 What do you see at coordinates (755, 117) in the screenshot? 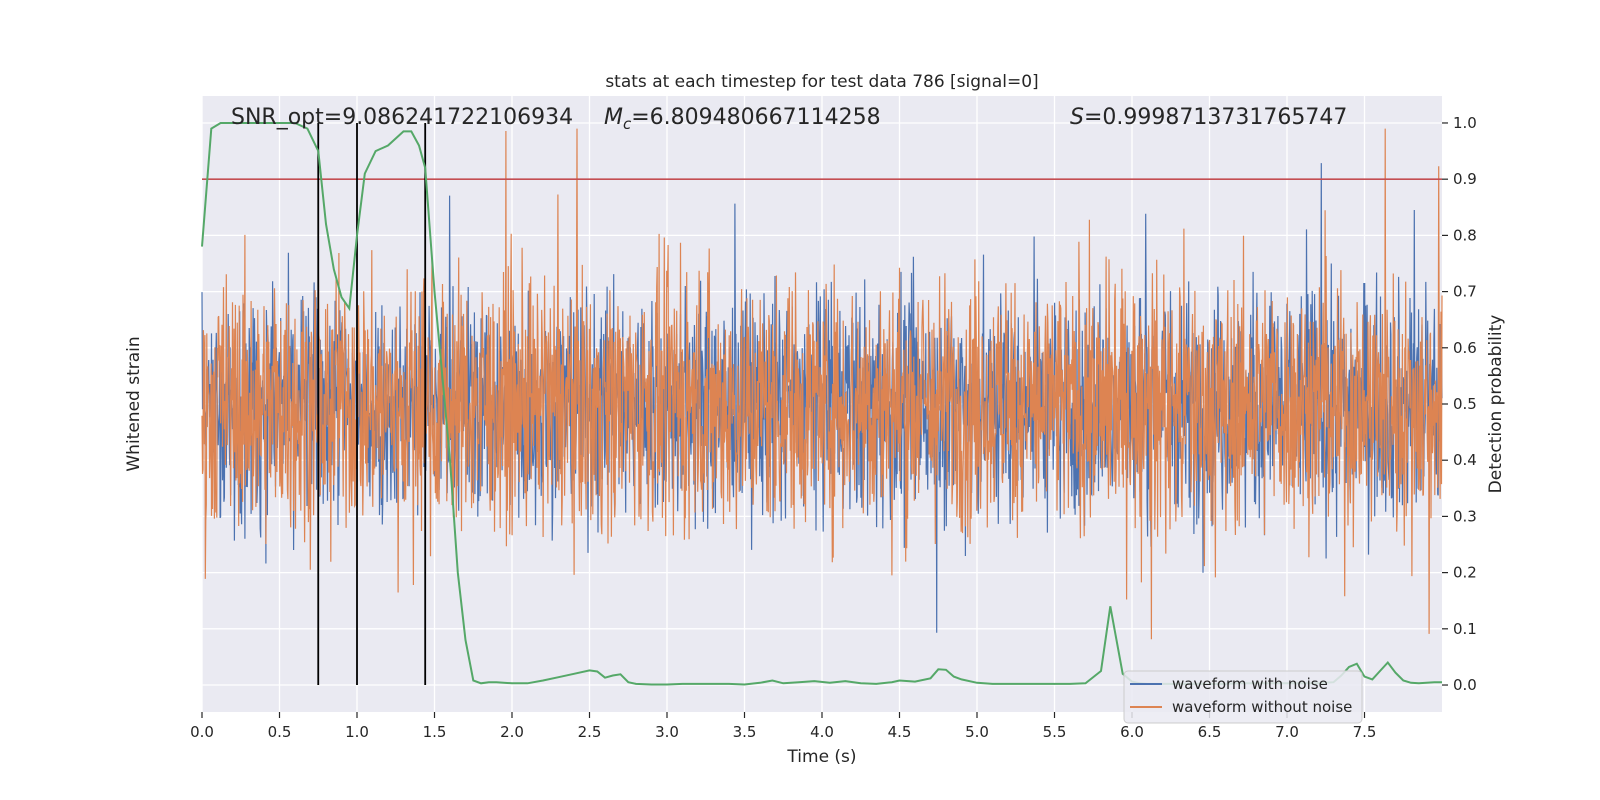
I see `mc-value: =6.809480667114258` at bounding box center [755, 117].